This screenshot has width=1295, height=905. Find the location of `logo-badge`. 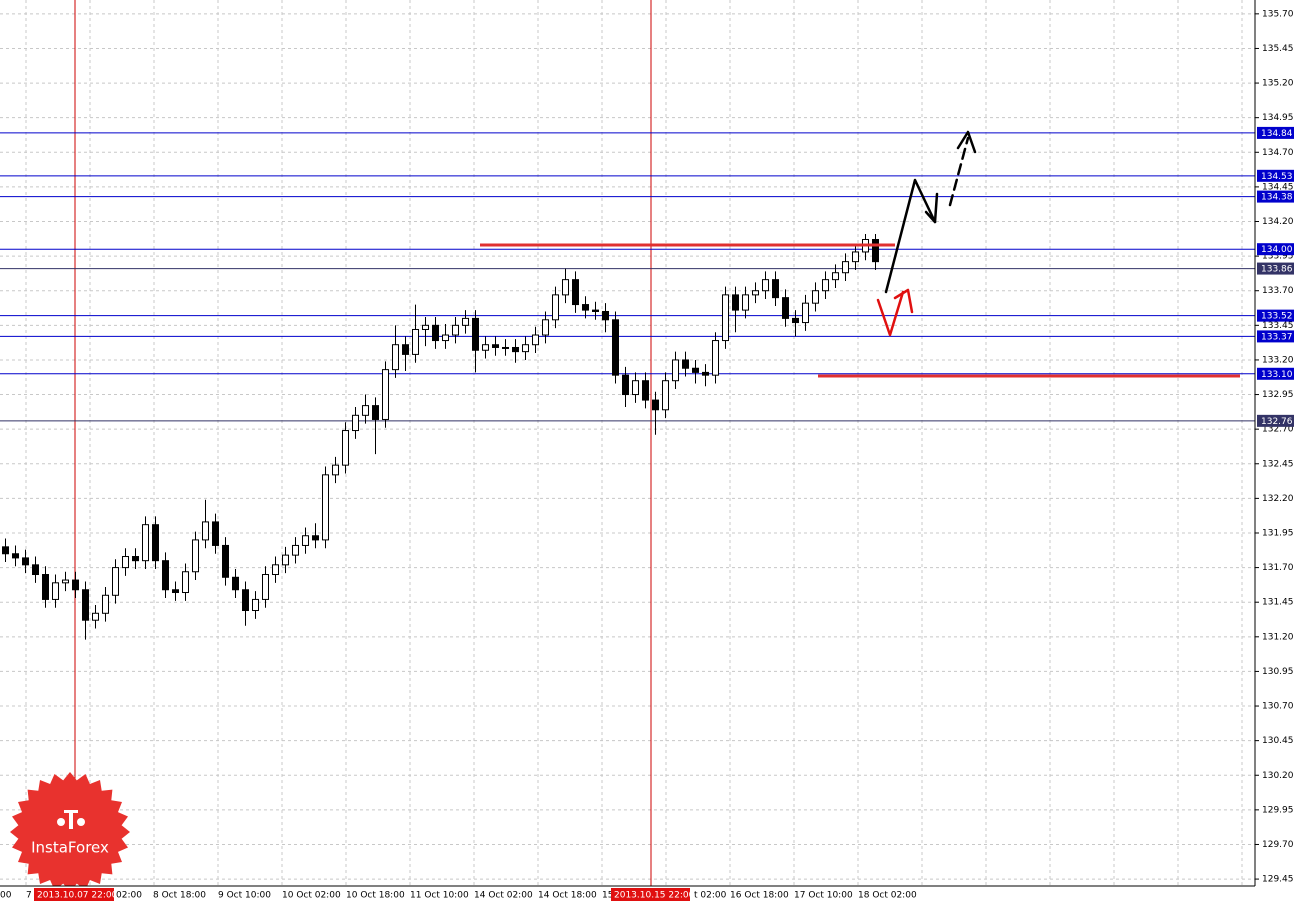

logo-badge is located at coordinates (70, 832).